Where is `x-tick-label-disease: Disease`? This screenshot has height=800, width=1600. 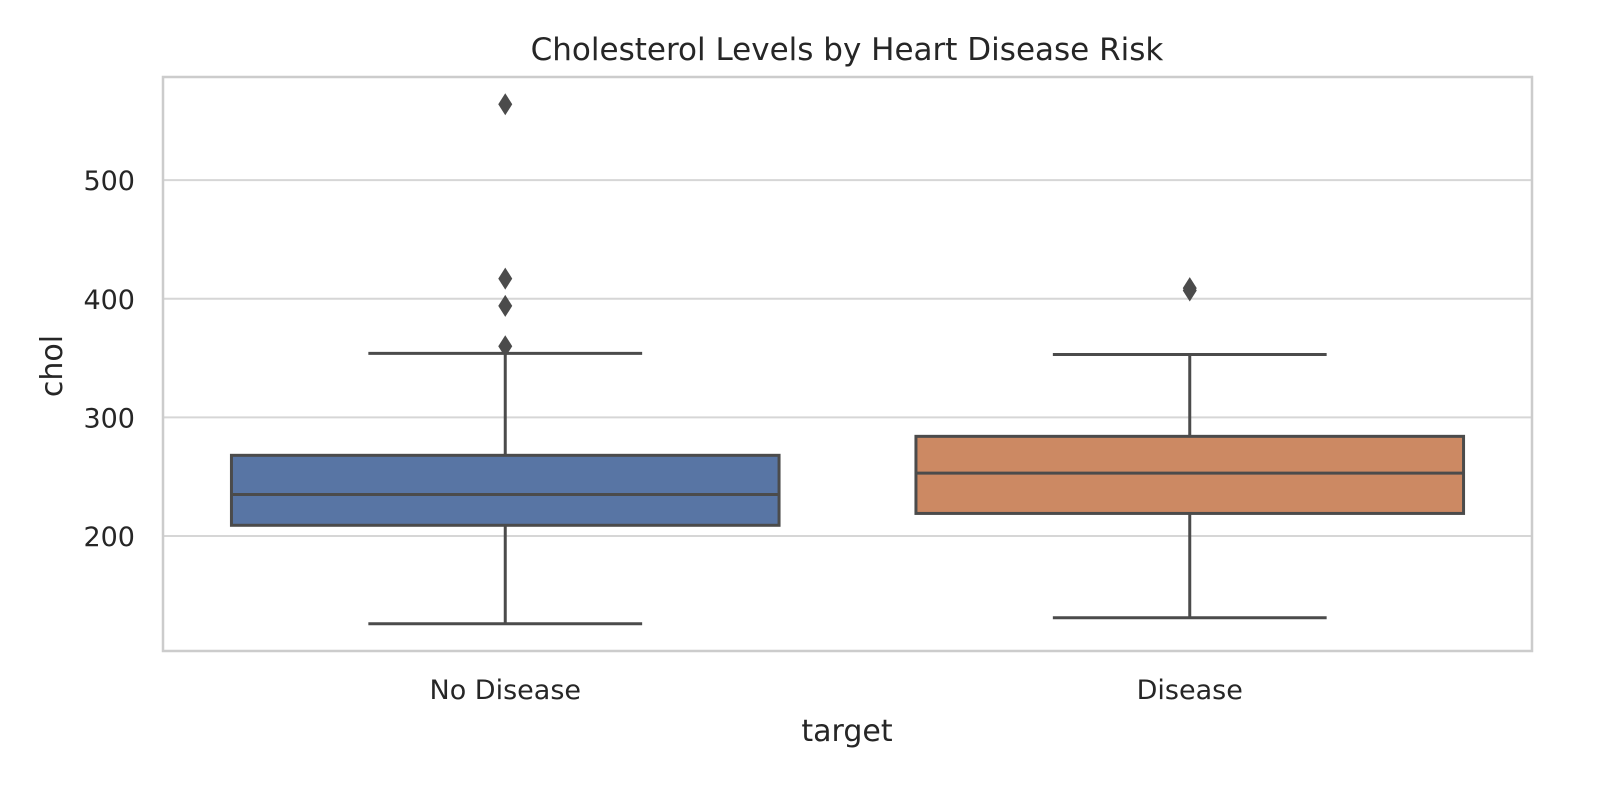 x-tick-label-disease: Disease is located at coordinates (1190, 690).